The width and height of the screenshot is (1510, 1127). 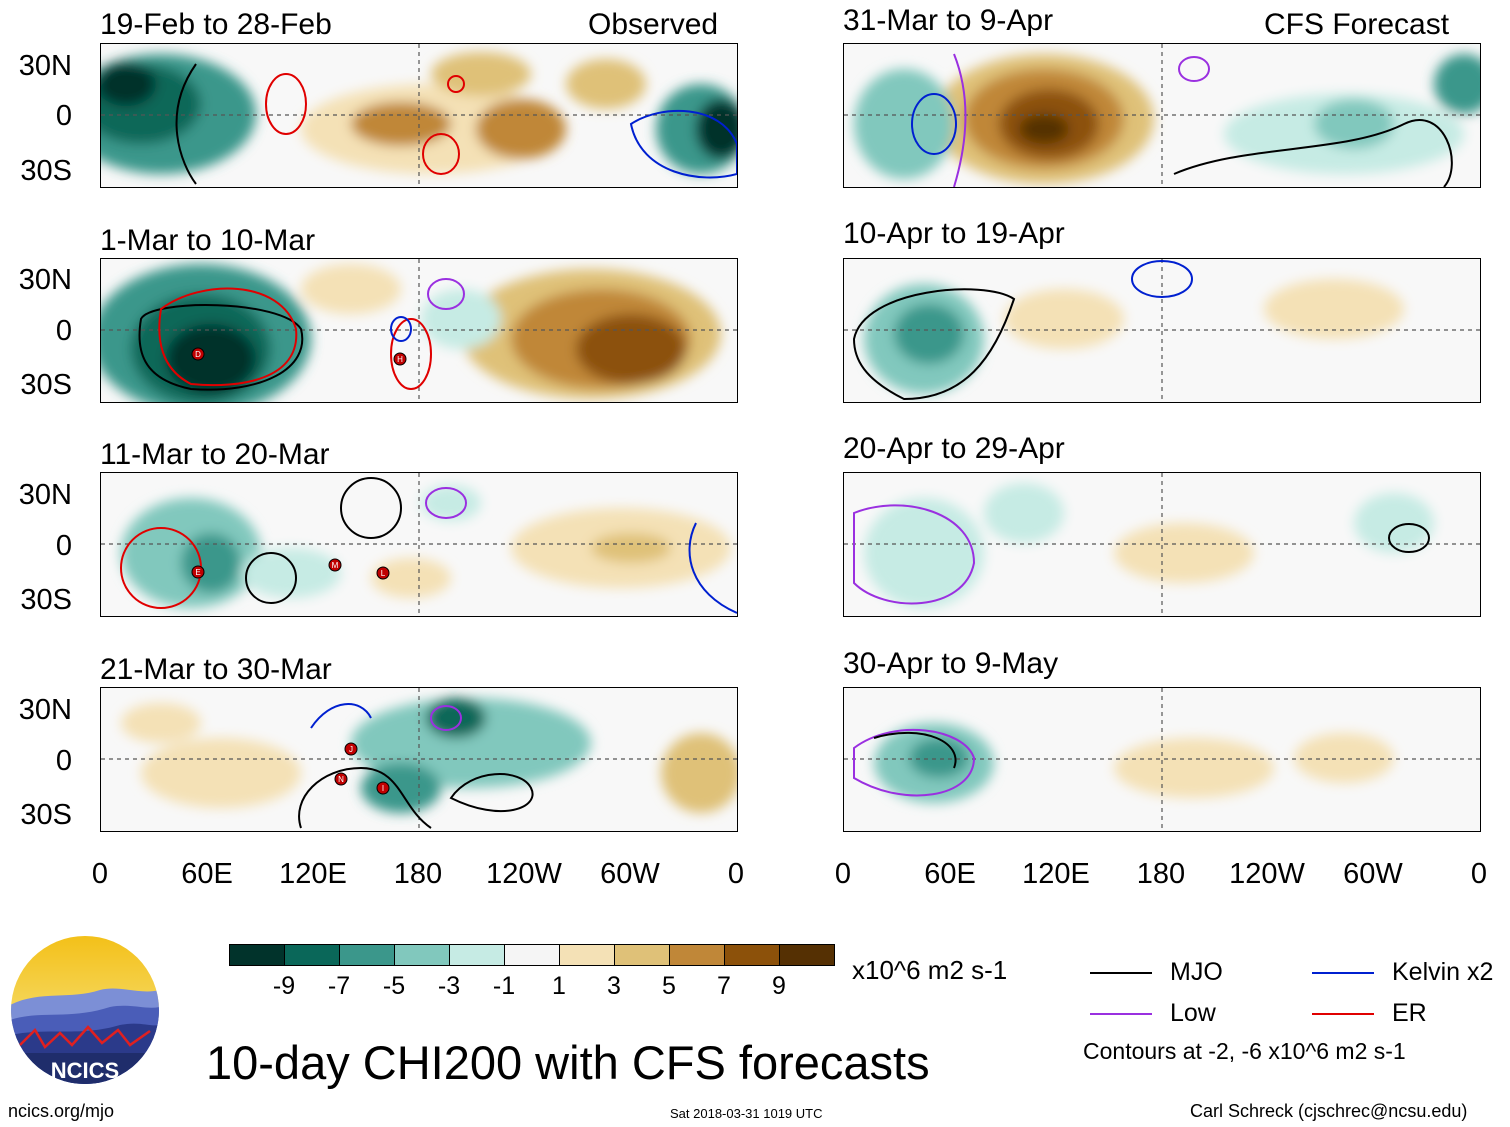 What do you see at coordinates (1329, 1111) in the screenshot?
I see `footer-author: Carl Schreck (cjschrec@ncsu.edu)` at bounding box center [1329, 1111].